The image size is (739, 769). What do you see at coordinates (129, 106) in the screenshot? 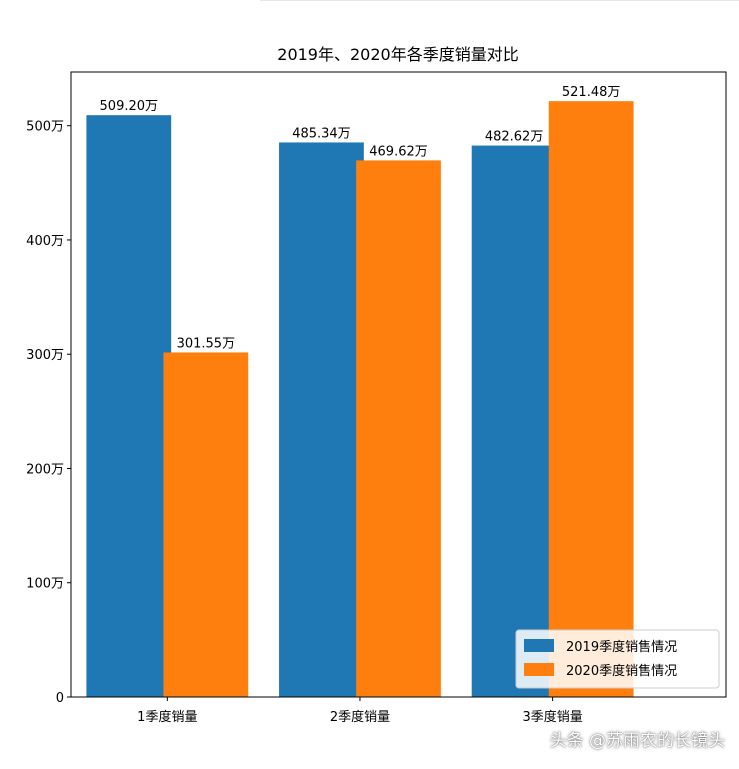
I see `bar-value-label: 509.20万` at bounding box center [129, 106].